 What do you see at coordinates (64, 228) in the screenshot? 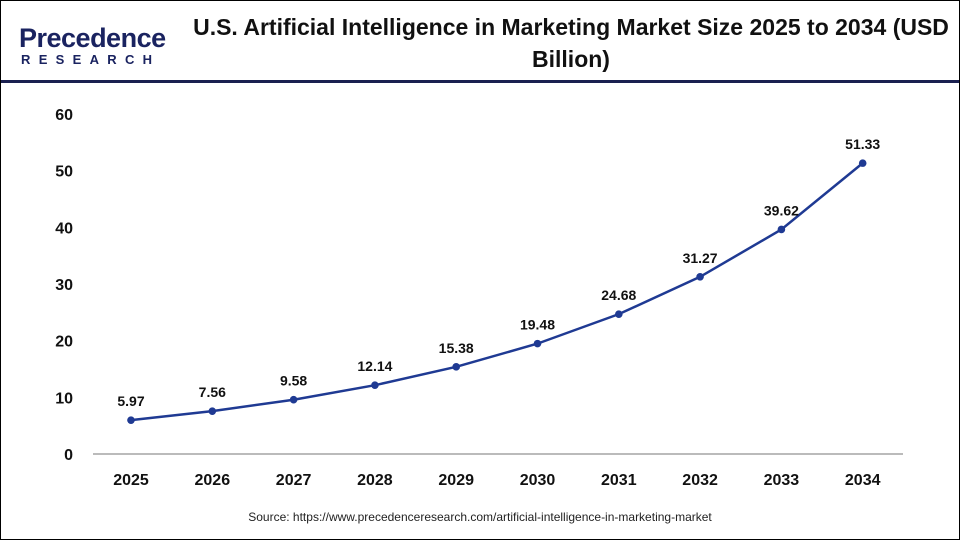
I see `y-tick-label: 40` at bounding box center [64, 228].